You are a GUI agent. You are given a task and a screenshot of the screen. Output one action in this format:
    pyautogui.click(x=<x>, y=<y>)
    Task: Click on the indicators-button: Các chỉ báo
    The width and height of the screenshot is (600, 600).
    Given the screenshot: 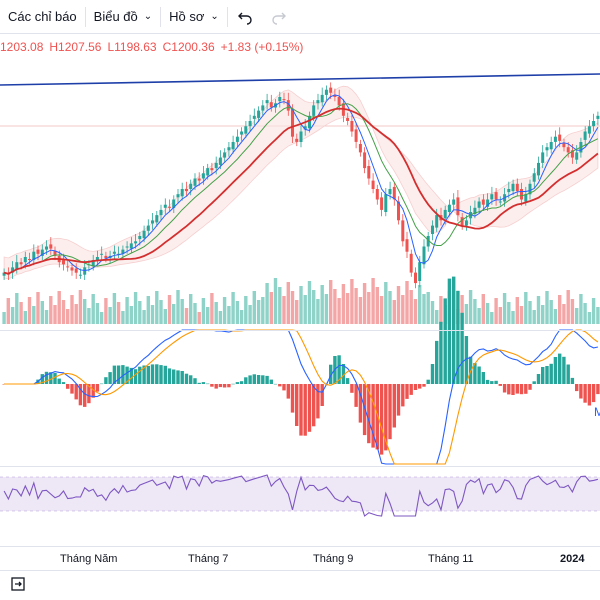 What is the action you would take?
    pyautogui.click(x=42, y=17)
    